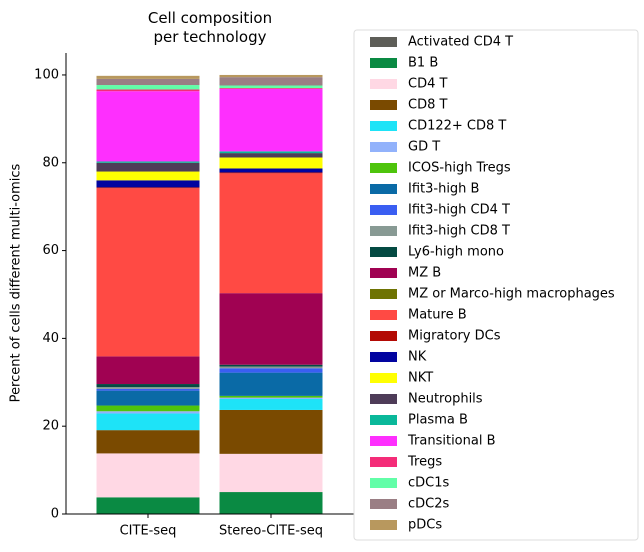  I want to click on legend-label: pDCs, so click(425, 525).